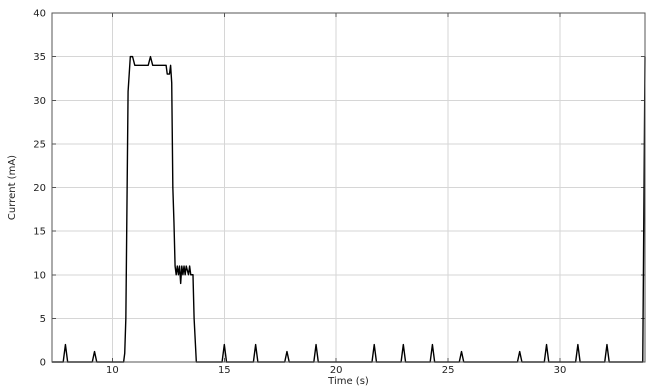 This screenshot has height=388, width=647. Describe the element at coordinates (43, 319) in the screenshot. I see `y-tick-label: 5` at that location.